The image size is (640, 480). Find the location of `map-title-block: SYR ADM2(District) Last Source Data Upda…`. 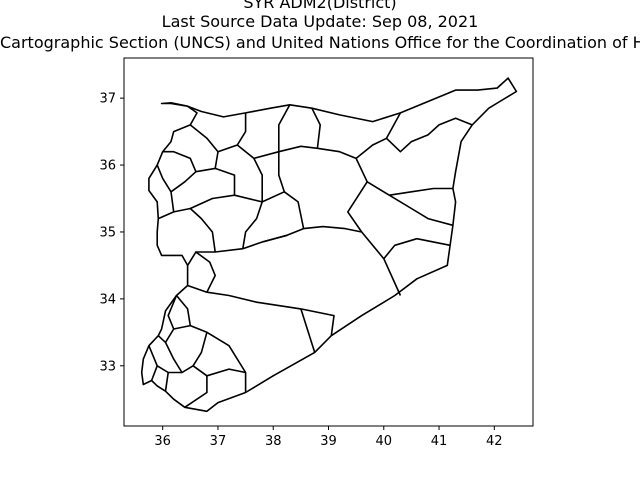

map-title-block: SYR ADM2(District) Last Source Data Upda… is located at coordinates (320, 30).